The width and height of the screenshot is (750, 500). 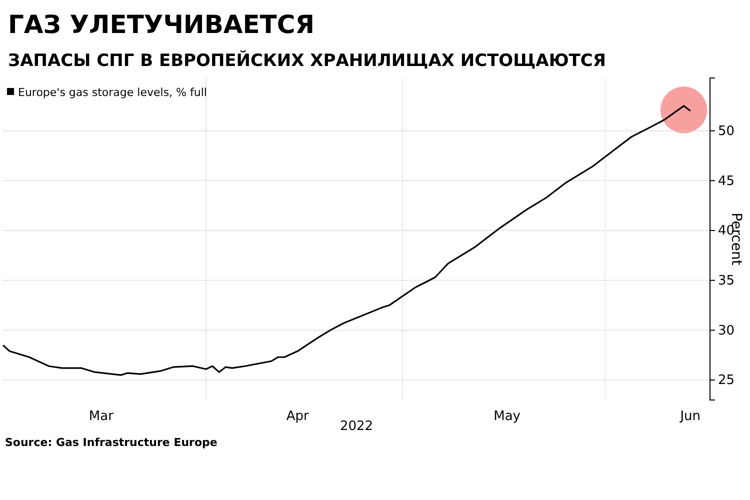 What do you see at coordinates (111, 442) in the screenshot?
I see `source-note: Source: Gas Infrastructure Europe` at bounding box center [111, 442].